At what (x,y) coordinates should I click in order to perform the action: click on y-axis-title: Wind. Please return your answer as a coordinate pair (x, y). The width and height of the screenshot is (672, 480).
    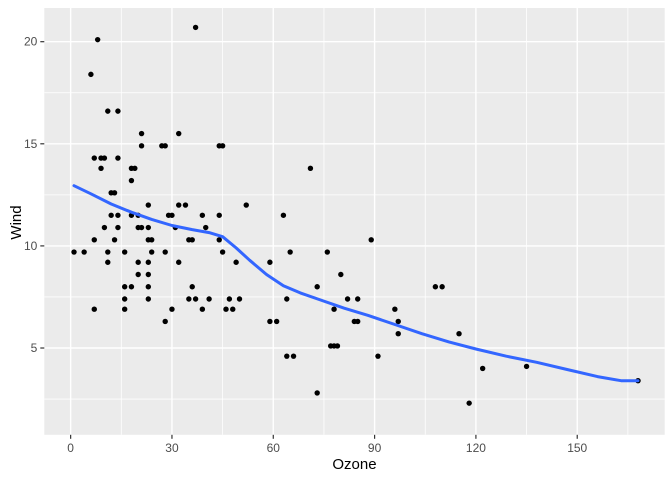
    Looking at the image, I should click on (16, 222).